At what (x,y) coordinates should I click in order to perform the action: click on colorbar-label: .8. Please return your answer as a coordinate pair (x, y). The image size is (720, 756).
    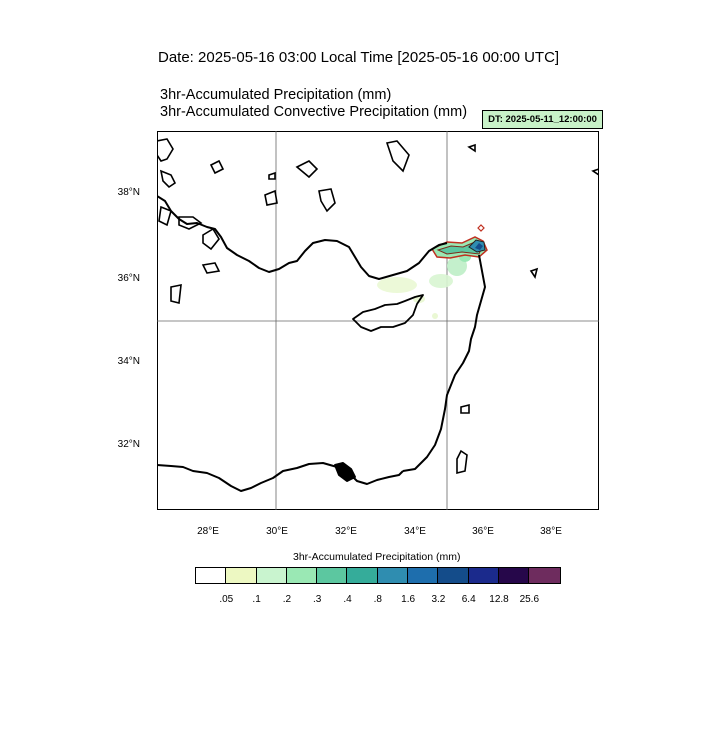
    Looking at the image, I should click on (377, 599).